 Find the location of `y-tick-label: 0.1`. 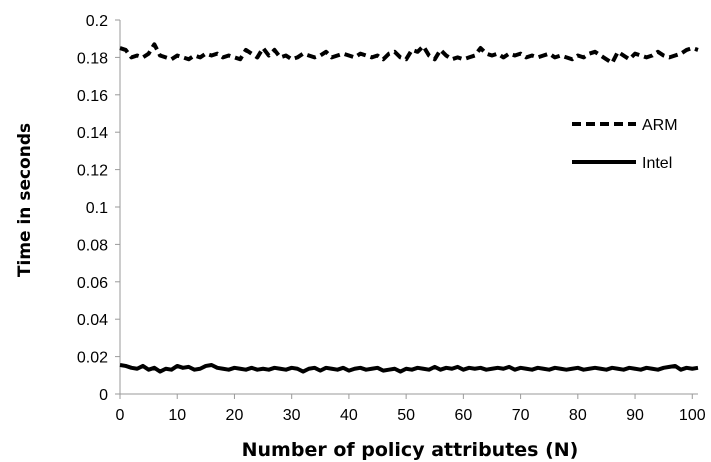

y-tick-label: 0.1 is located at coordinates (97, 208).